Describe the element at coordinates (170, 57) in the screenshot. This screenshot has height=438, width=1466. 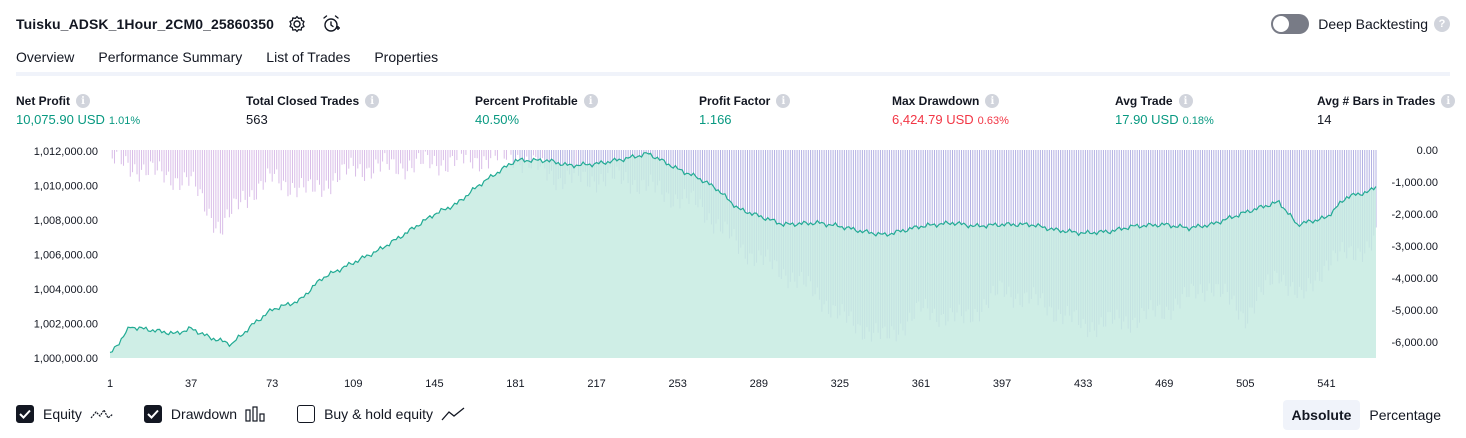
I see `tab-performance-summary: Performance Summary` at that location.